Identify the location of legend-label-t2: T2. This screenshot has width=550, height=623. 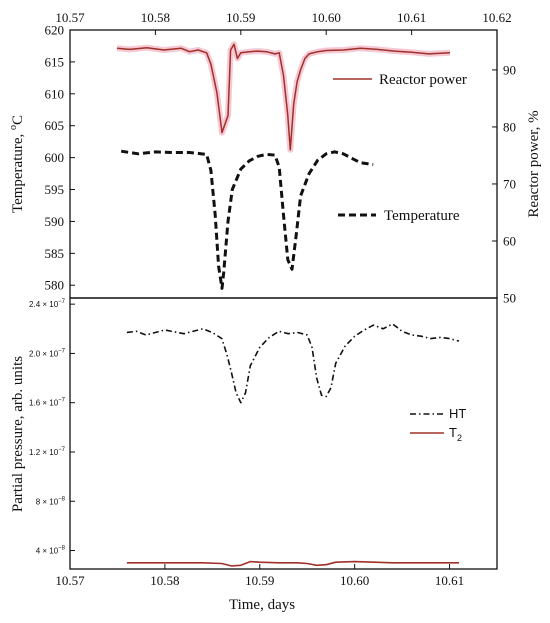
(455, 434).